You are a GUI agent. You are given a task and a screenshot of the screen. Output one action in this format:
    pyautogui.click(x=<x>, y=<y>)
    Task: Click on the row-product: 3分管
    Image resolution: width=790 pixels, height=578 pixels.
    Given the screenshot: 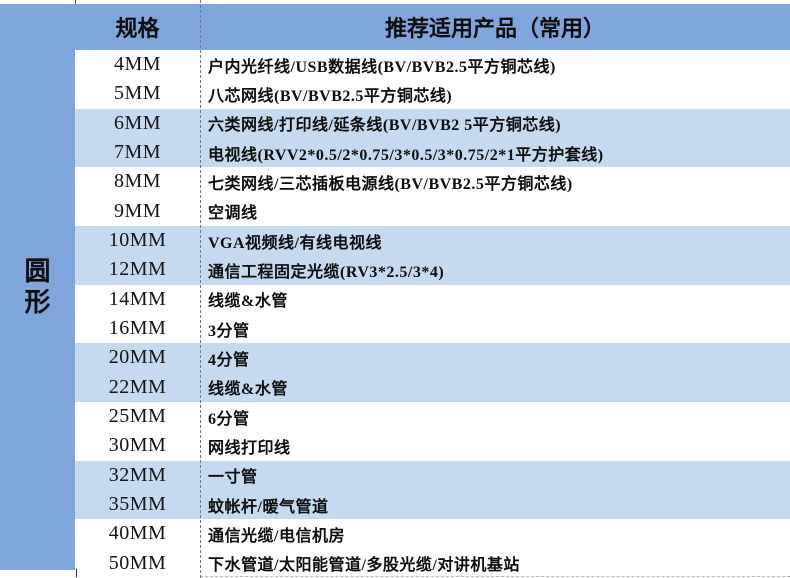 What is the action you would take?
    pyautogui.click(x=229, y=331)
    